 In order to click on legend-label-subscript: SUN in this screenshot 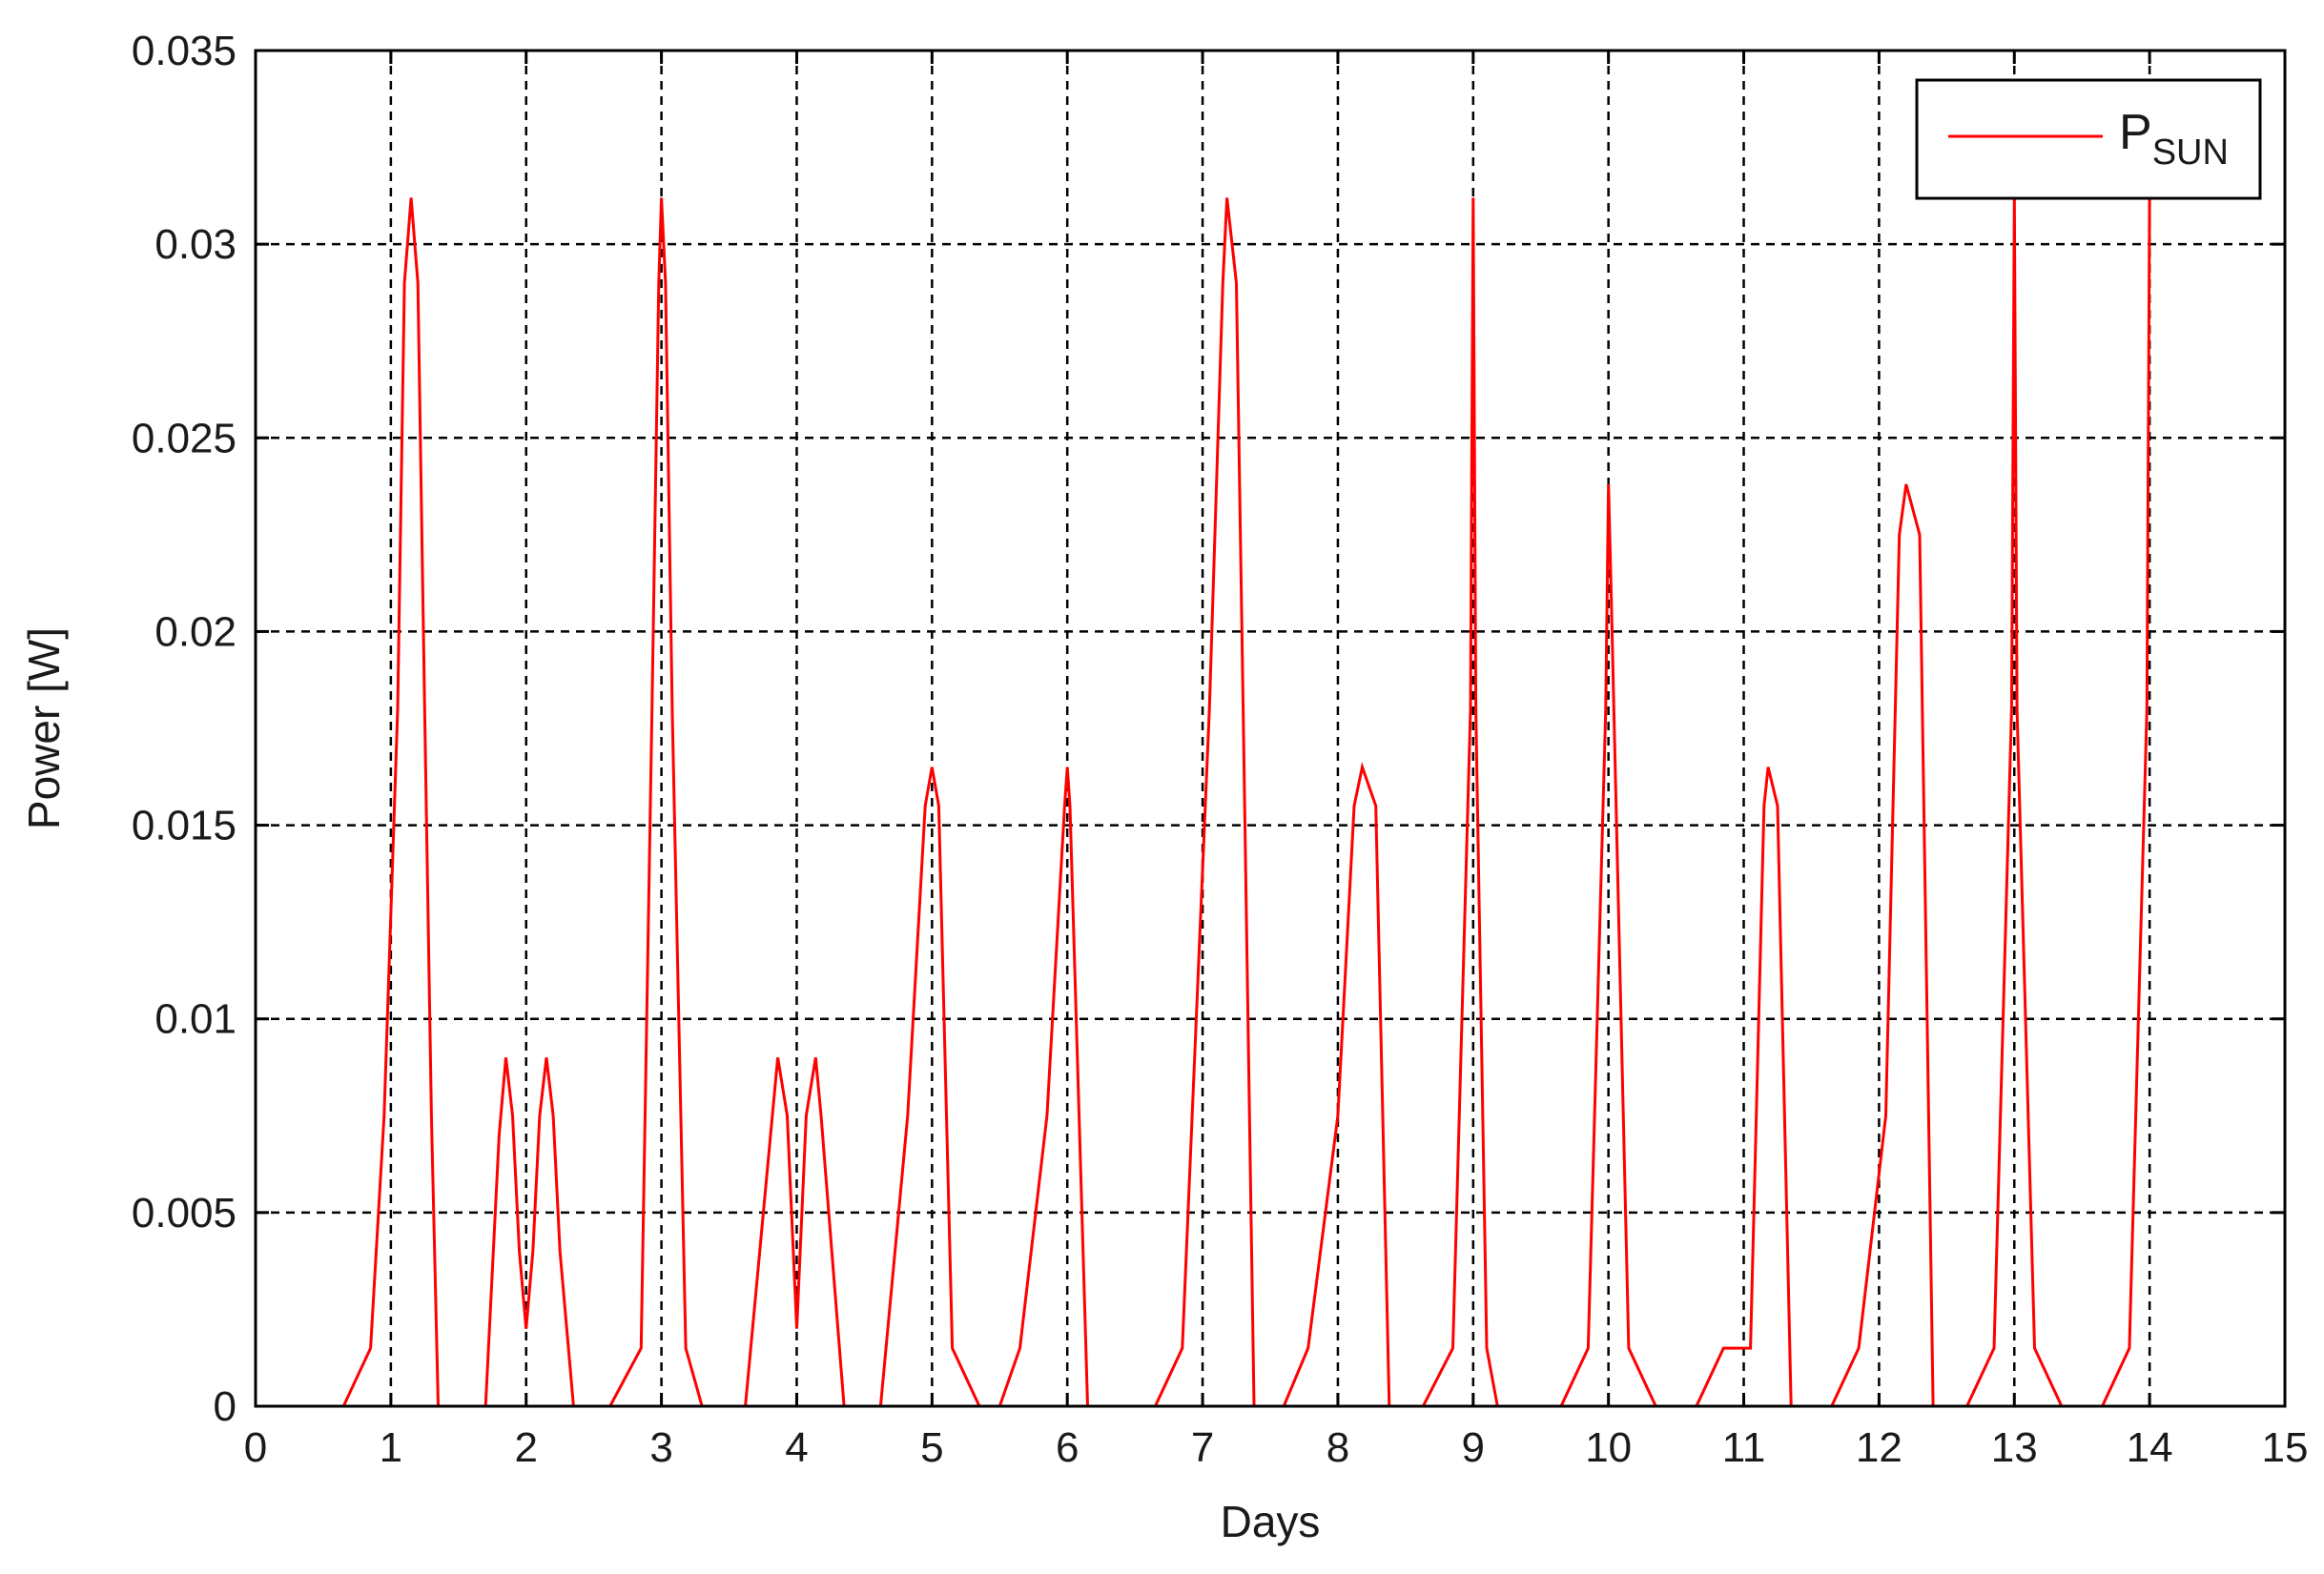, I will do `click(2190, 153)`.